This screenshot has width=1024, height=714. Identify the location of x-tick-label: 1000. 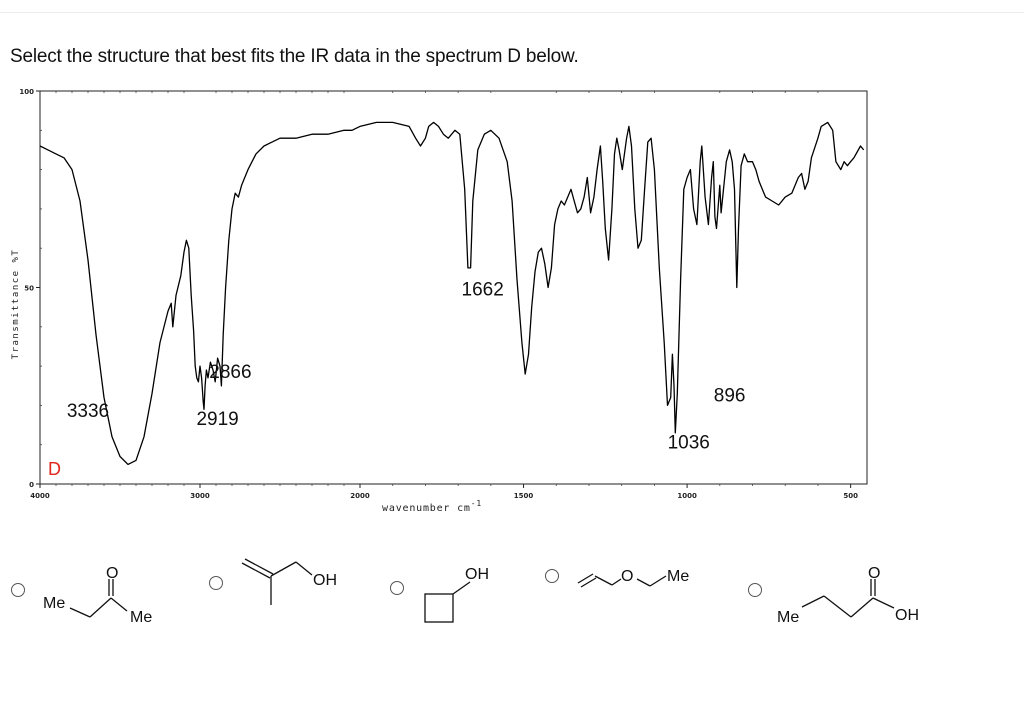
(687, 496).